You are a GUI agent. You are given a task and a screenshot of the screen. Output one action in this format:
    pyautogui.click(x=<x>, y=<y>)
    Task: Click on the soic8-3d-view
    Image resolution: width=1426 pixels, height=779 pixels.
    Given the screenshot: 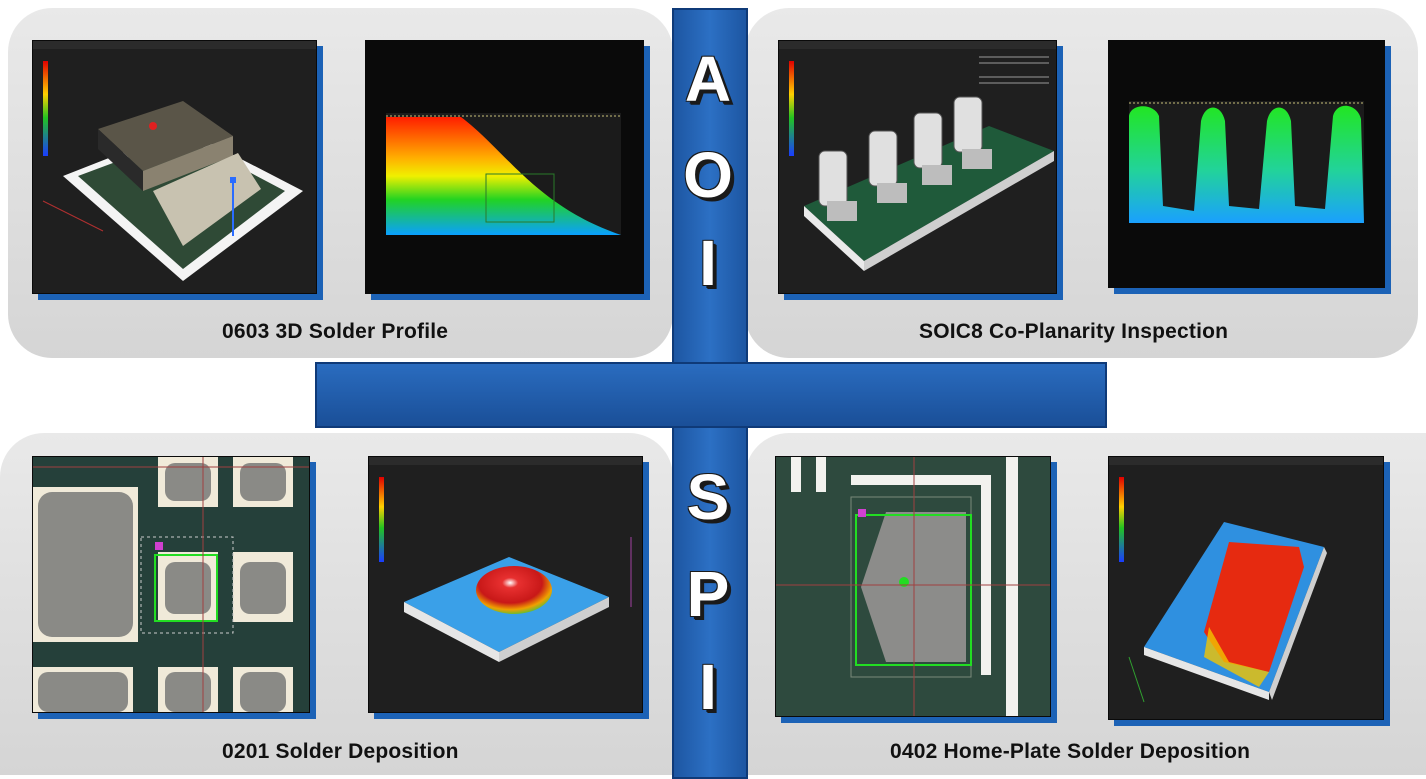 What is the action you would take?
    pyautogui.click(x=917, y=167)
    